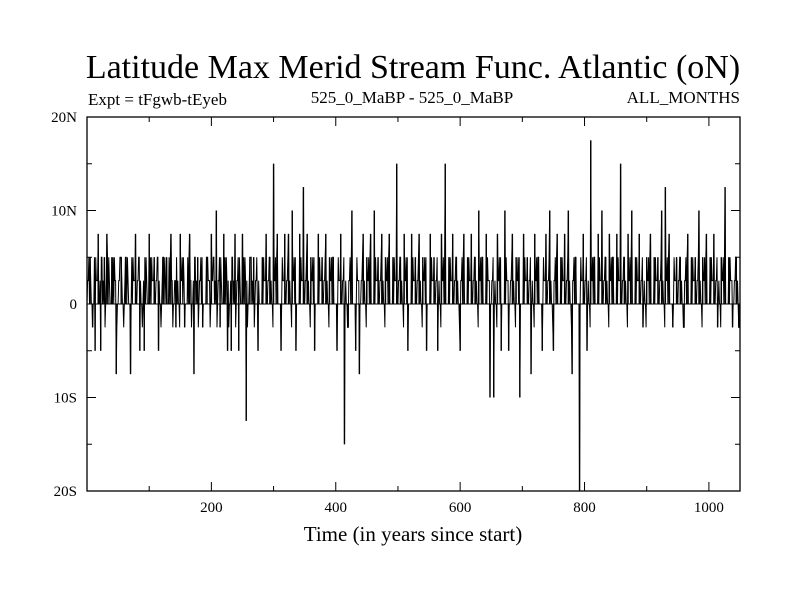 The image size is (800, 600). Describe the element at coordinates (74, 305) in the screenshot. I see `y-tick-label: 0` at that location.